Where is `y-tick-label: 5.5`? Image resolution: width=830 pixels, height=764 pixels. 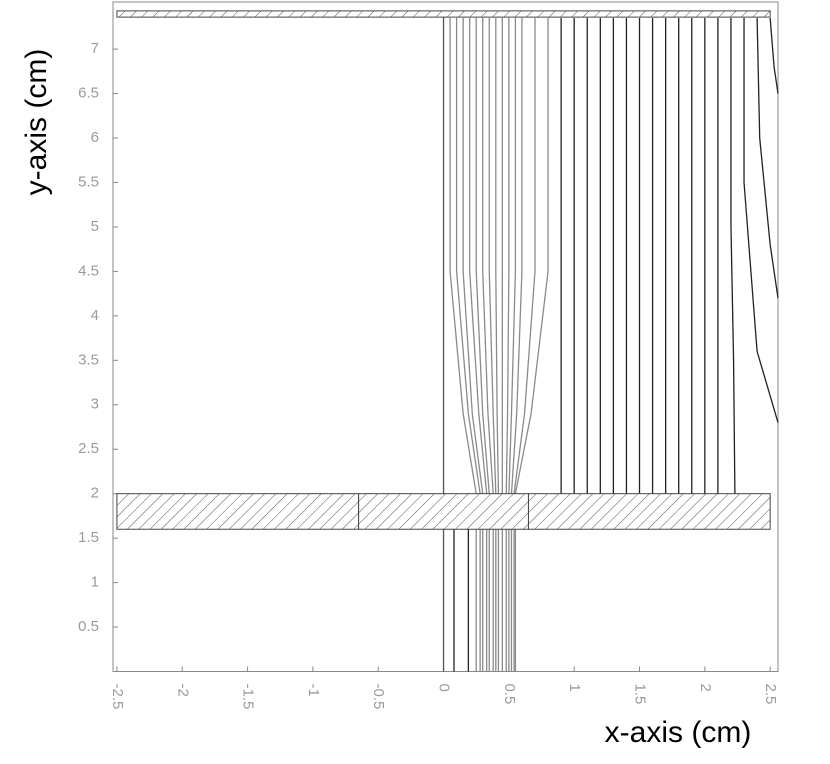 y-tick-label: 5.5 is located at coordinates (88, 181).